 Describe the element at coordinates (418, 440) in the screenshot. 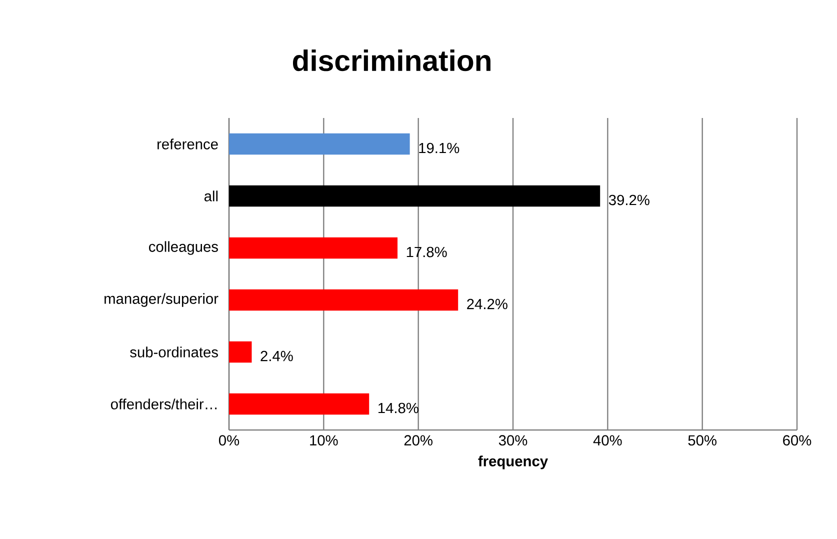

I see `x-tick-label: 20%` at that location.